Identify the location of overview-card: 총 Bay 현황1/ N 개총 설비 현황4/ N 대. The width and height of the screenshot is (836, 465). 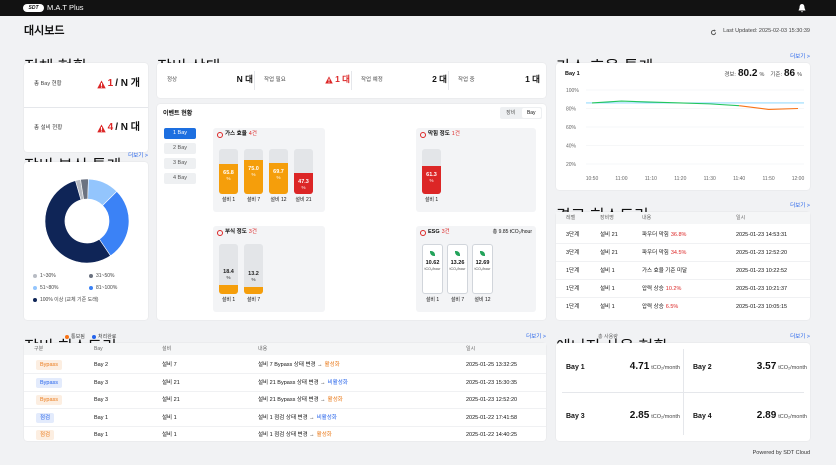
(86, 107).